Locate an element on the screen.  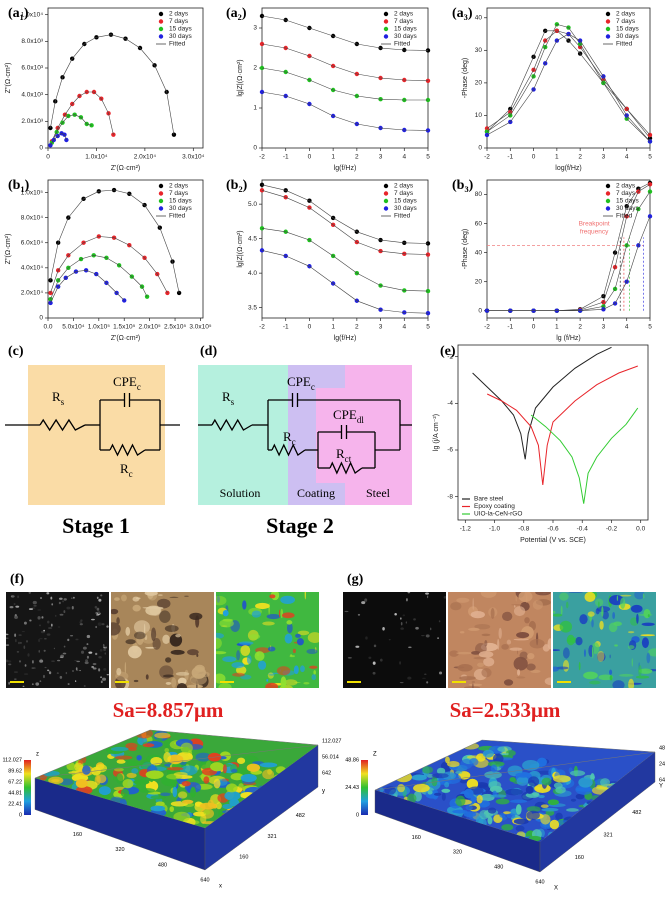
x-tick-label: -0.2 is located at coordinates (612, 529).